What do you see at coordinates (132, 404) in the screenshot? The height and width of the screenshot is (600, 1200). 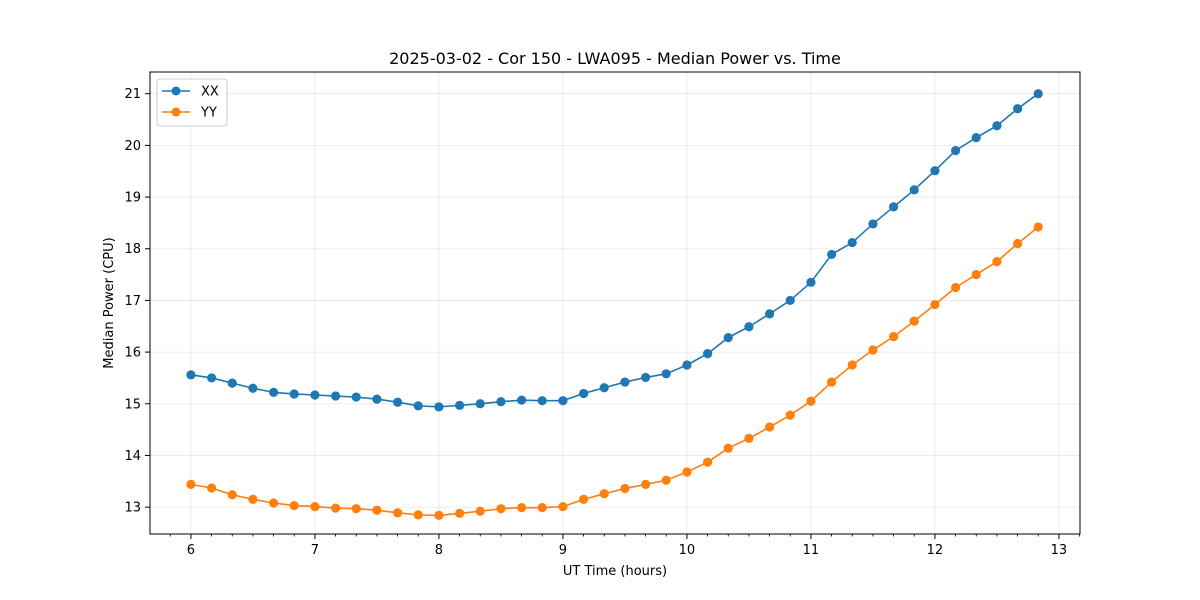 I see `y-tick-label: 15` at bounding box center [132, 404].